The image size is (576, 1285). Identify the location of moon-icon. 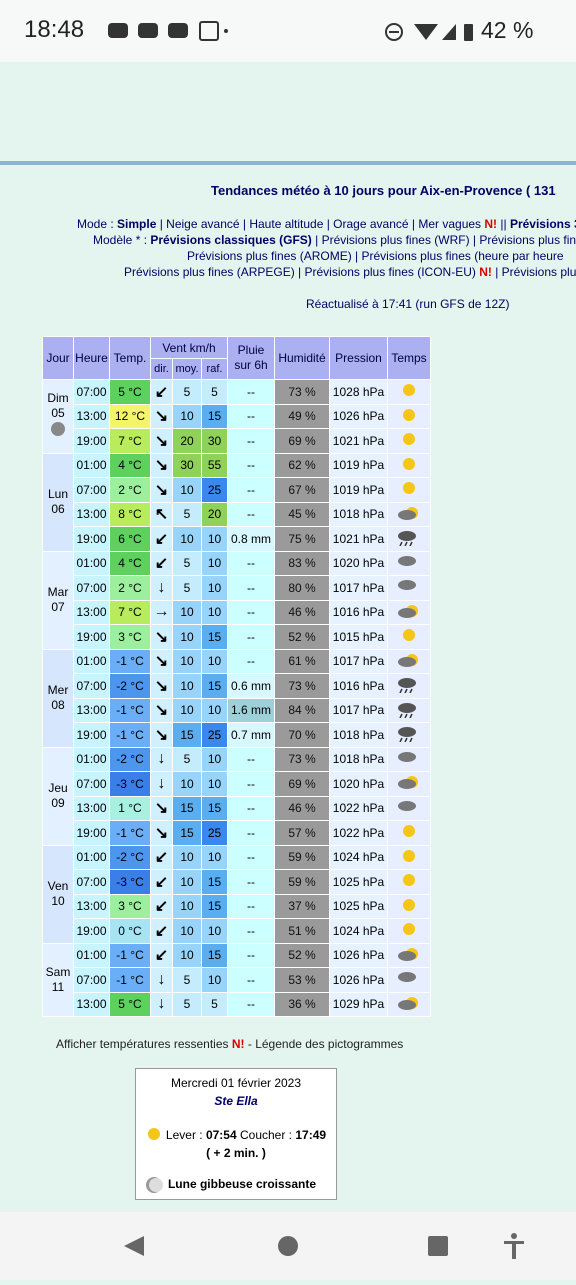
(154, 1185).